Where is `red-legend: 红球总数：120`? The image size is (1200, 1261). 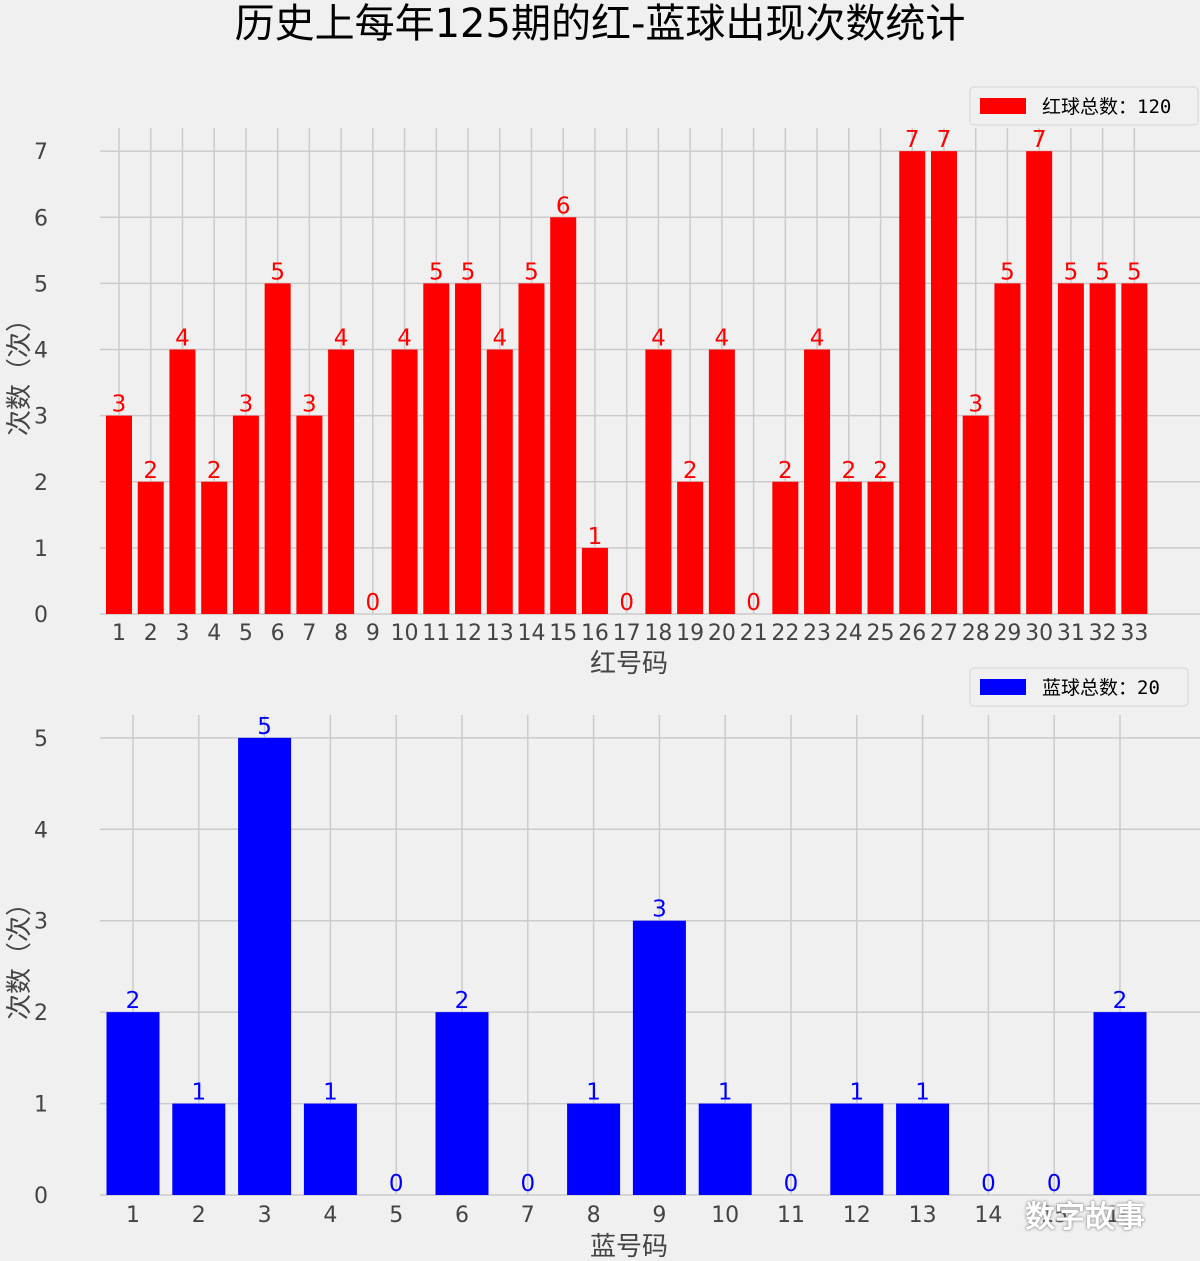 red-legend: 红球总数：120 is located at coordinates (1084, 106).